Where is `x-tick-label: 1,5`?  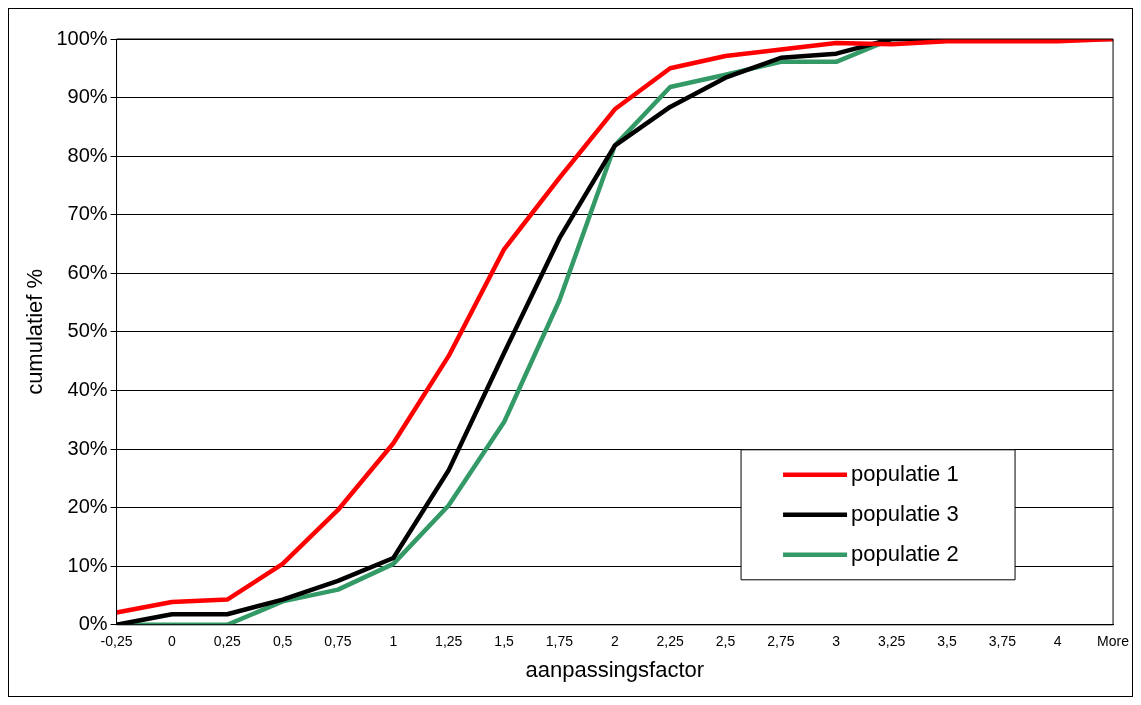
x-tick-label: 1,5 is located at coordinates (504, 641).